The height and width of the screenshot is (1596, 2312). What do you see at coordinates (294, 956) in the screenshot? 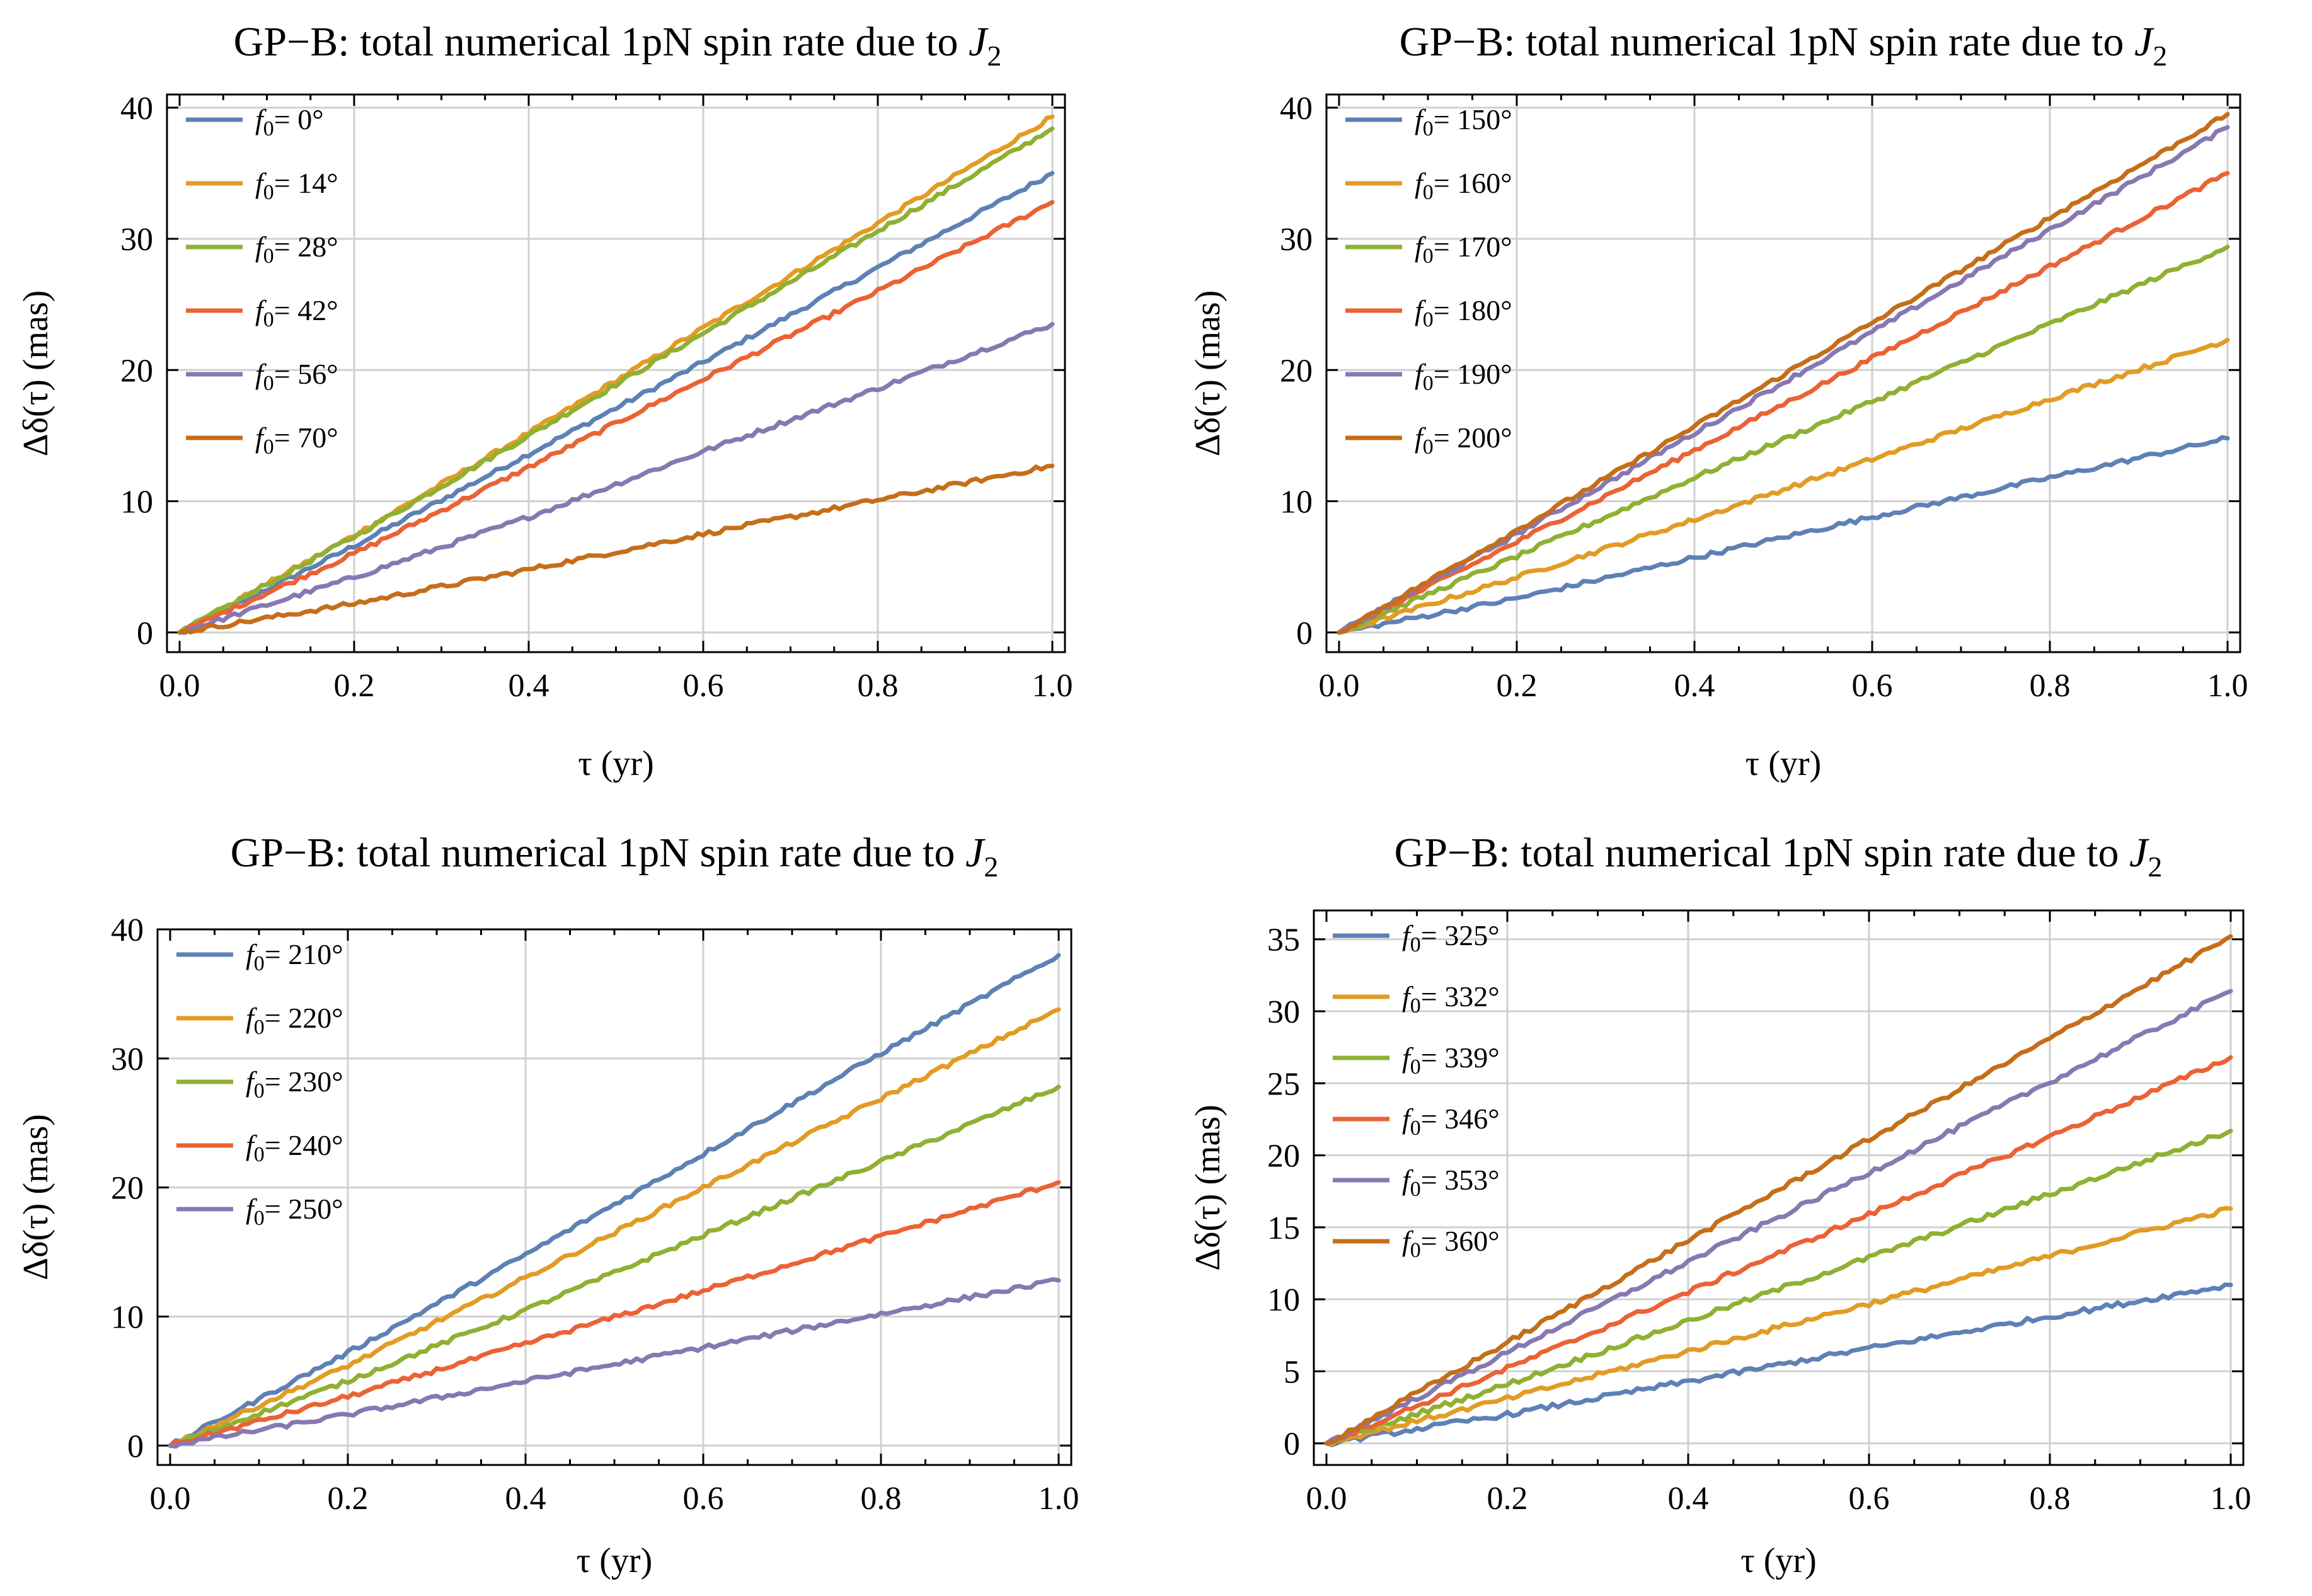
I see `legend-entry: f0= 210°` at bounding box center [294, 956].